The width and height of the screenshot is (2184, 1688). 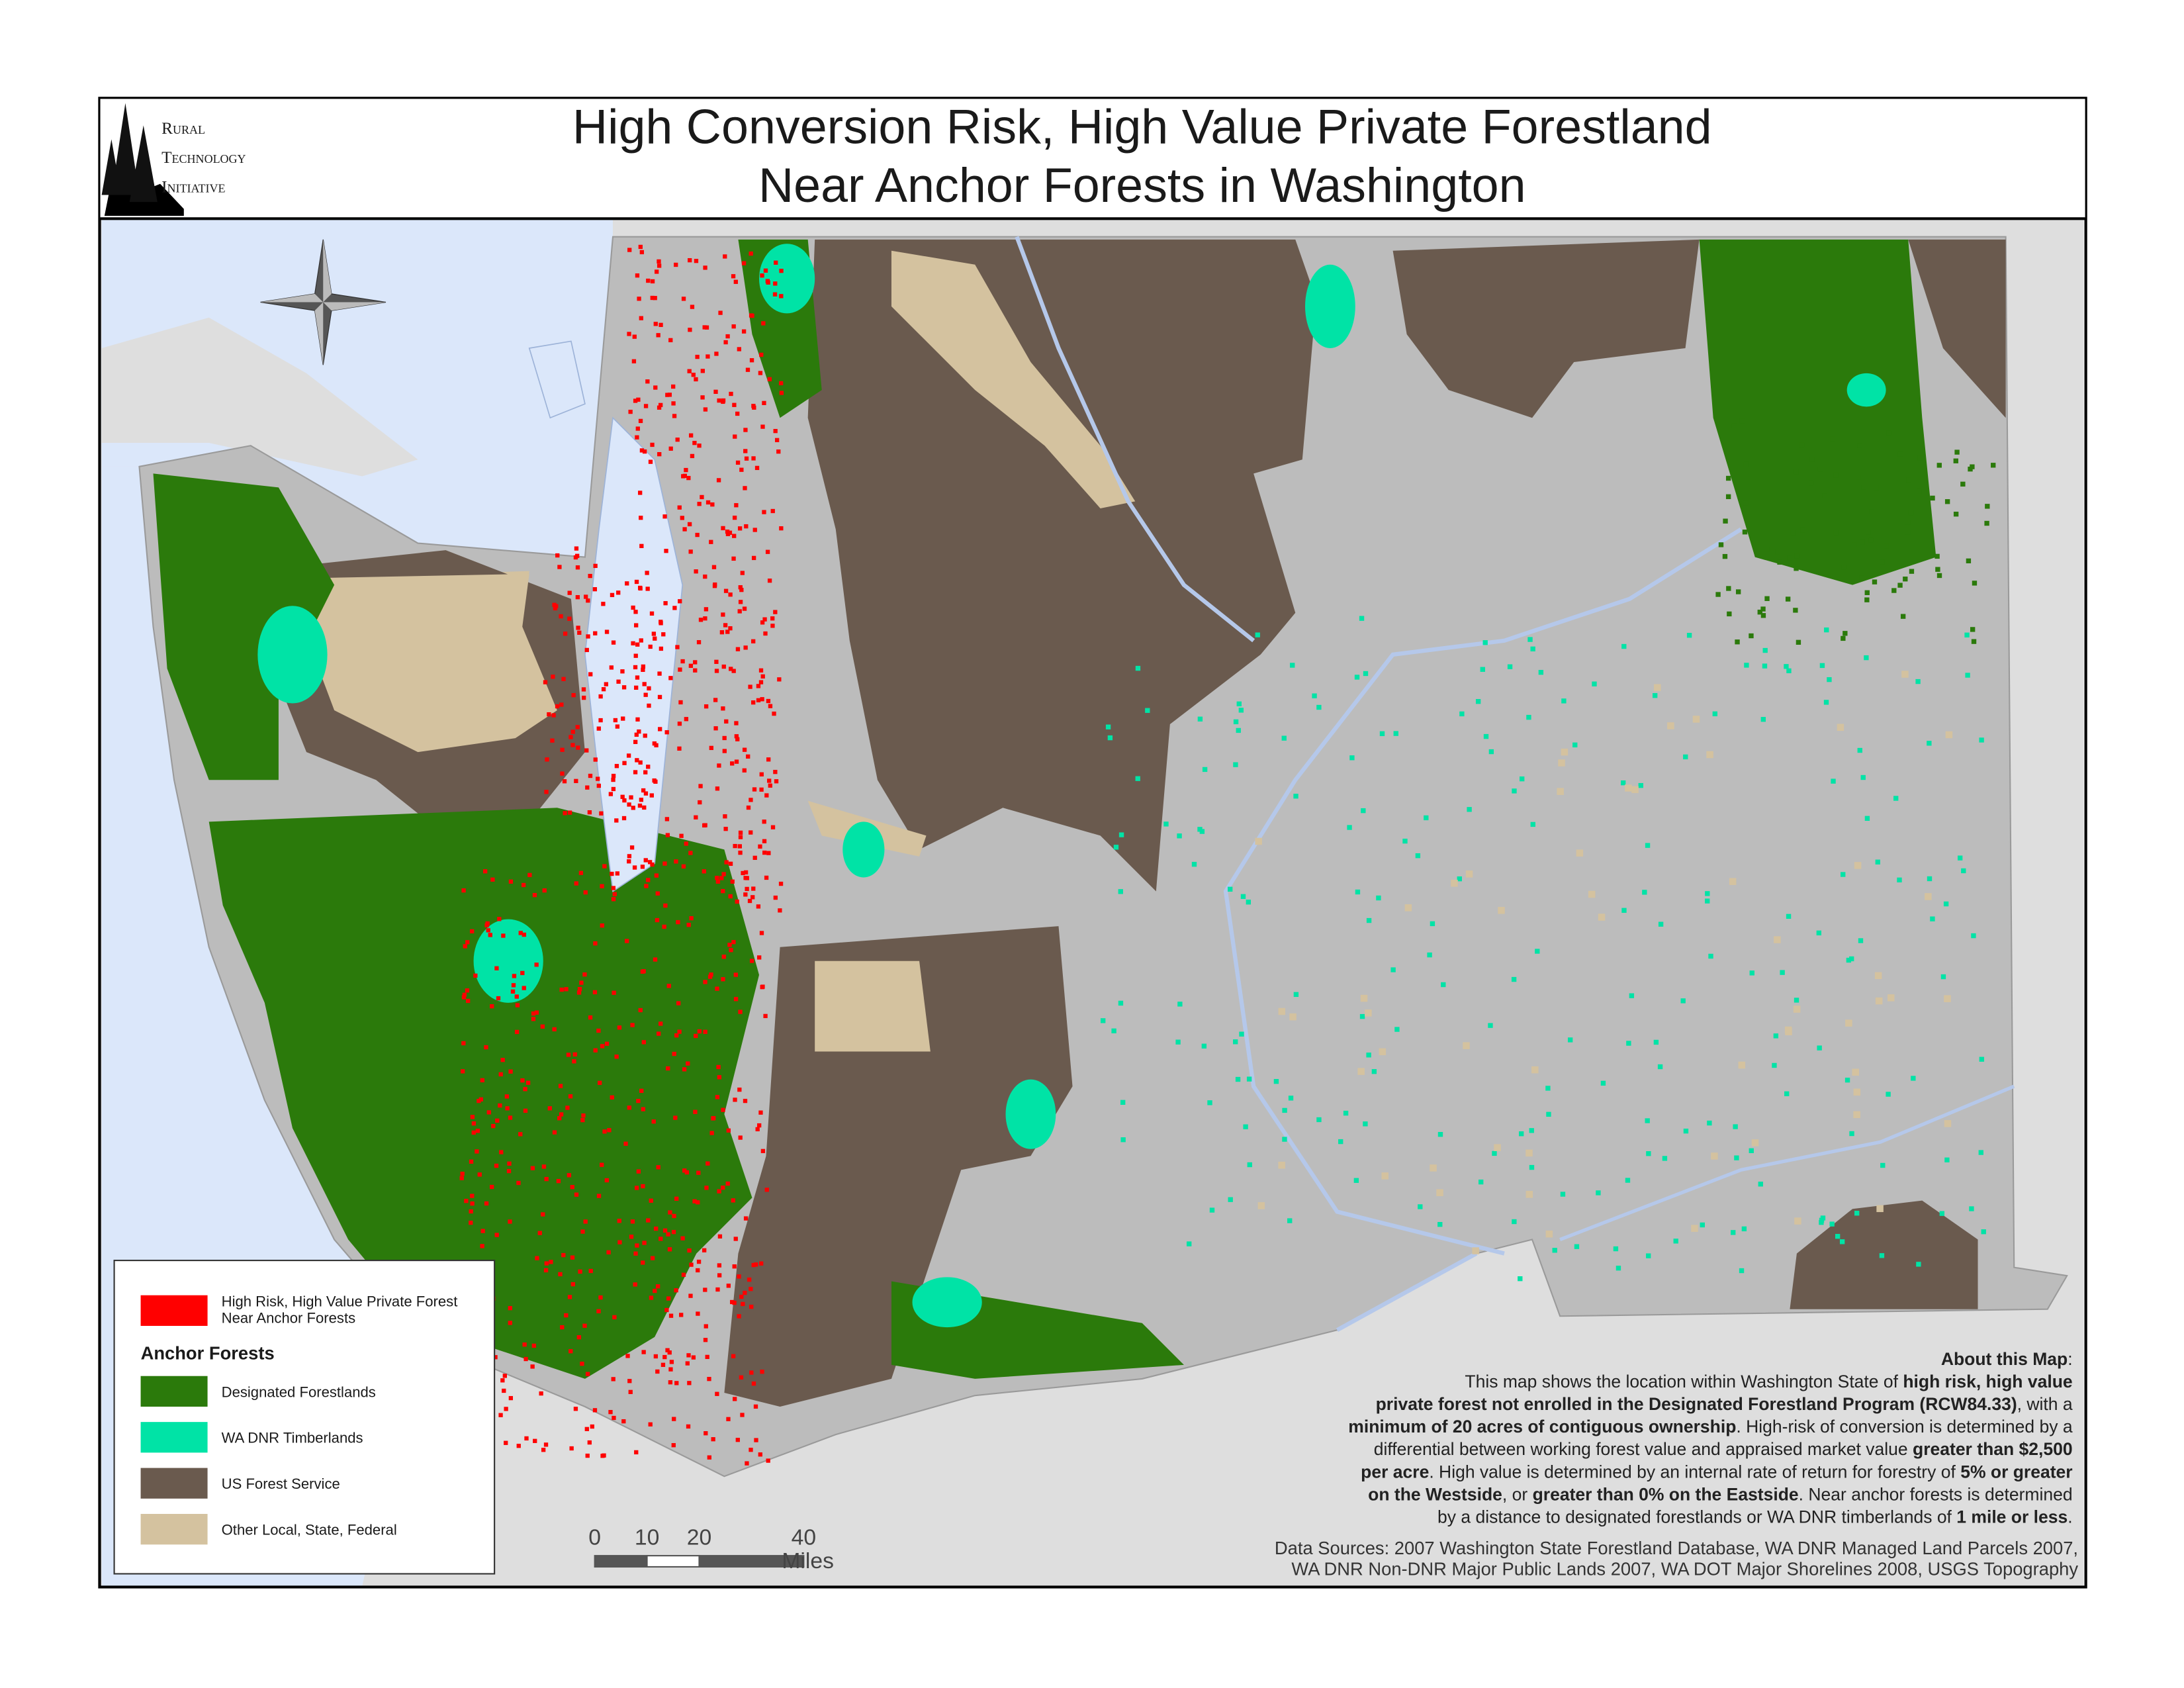 I want to click on scale-segment, so click(x=621, y=1561).